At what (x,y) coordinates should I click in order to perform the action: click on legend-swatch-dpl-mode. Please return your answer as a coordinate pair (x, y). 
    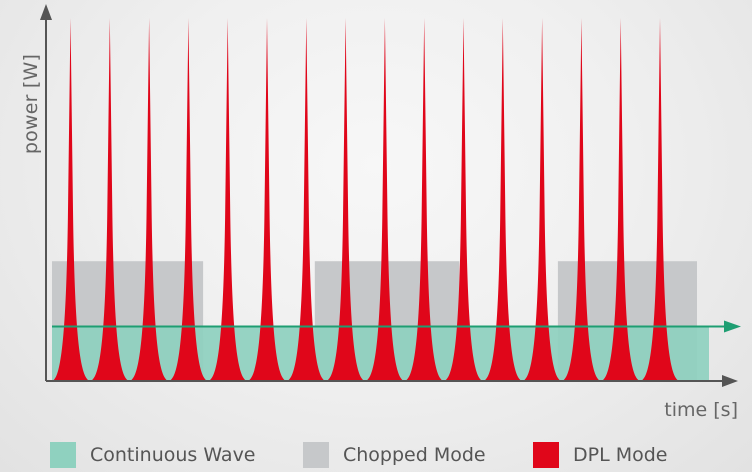
    Looking at the image, I should click on (546, 455).